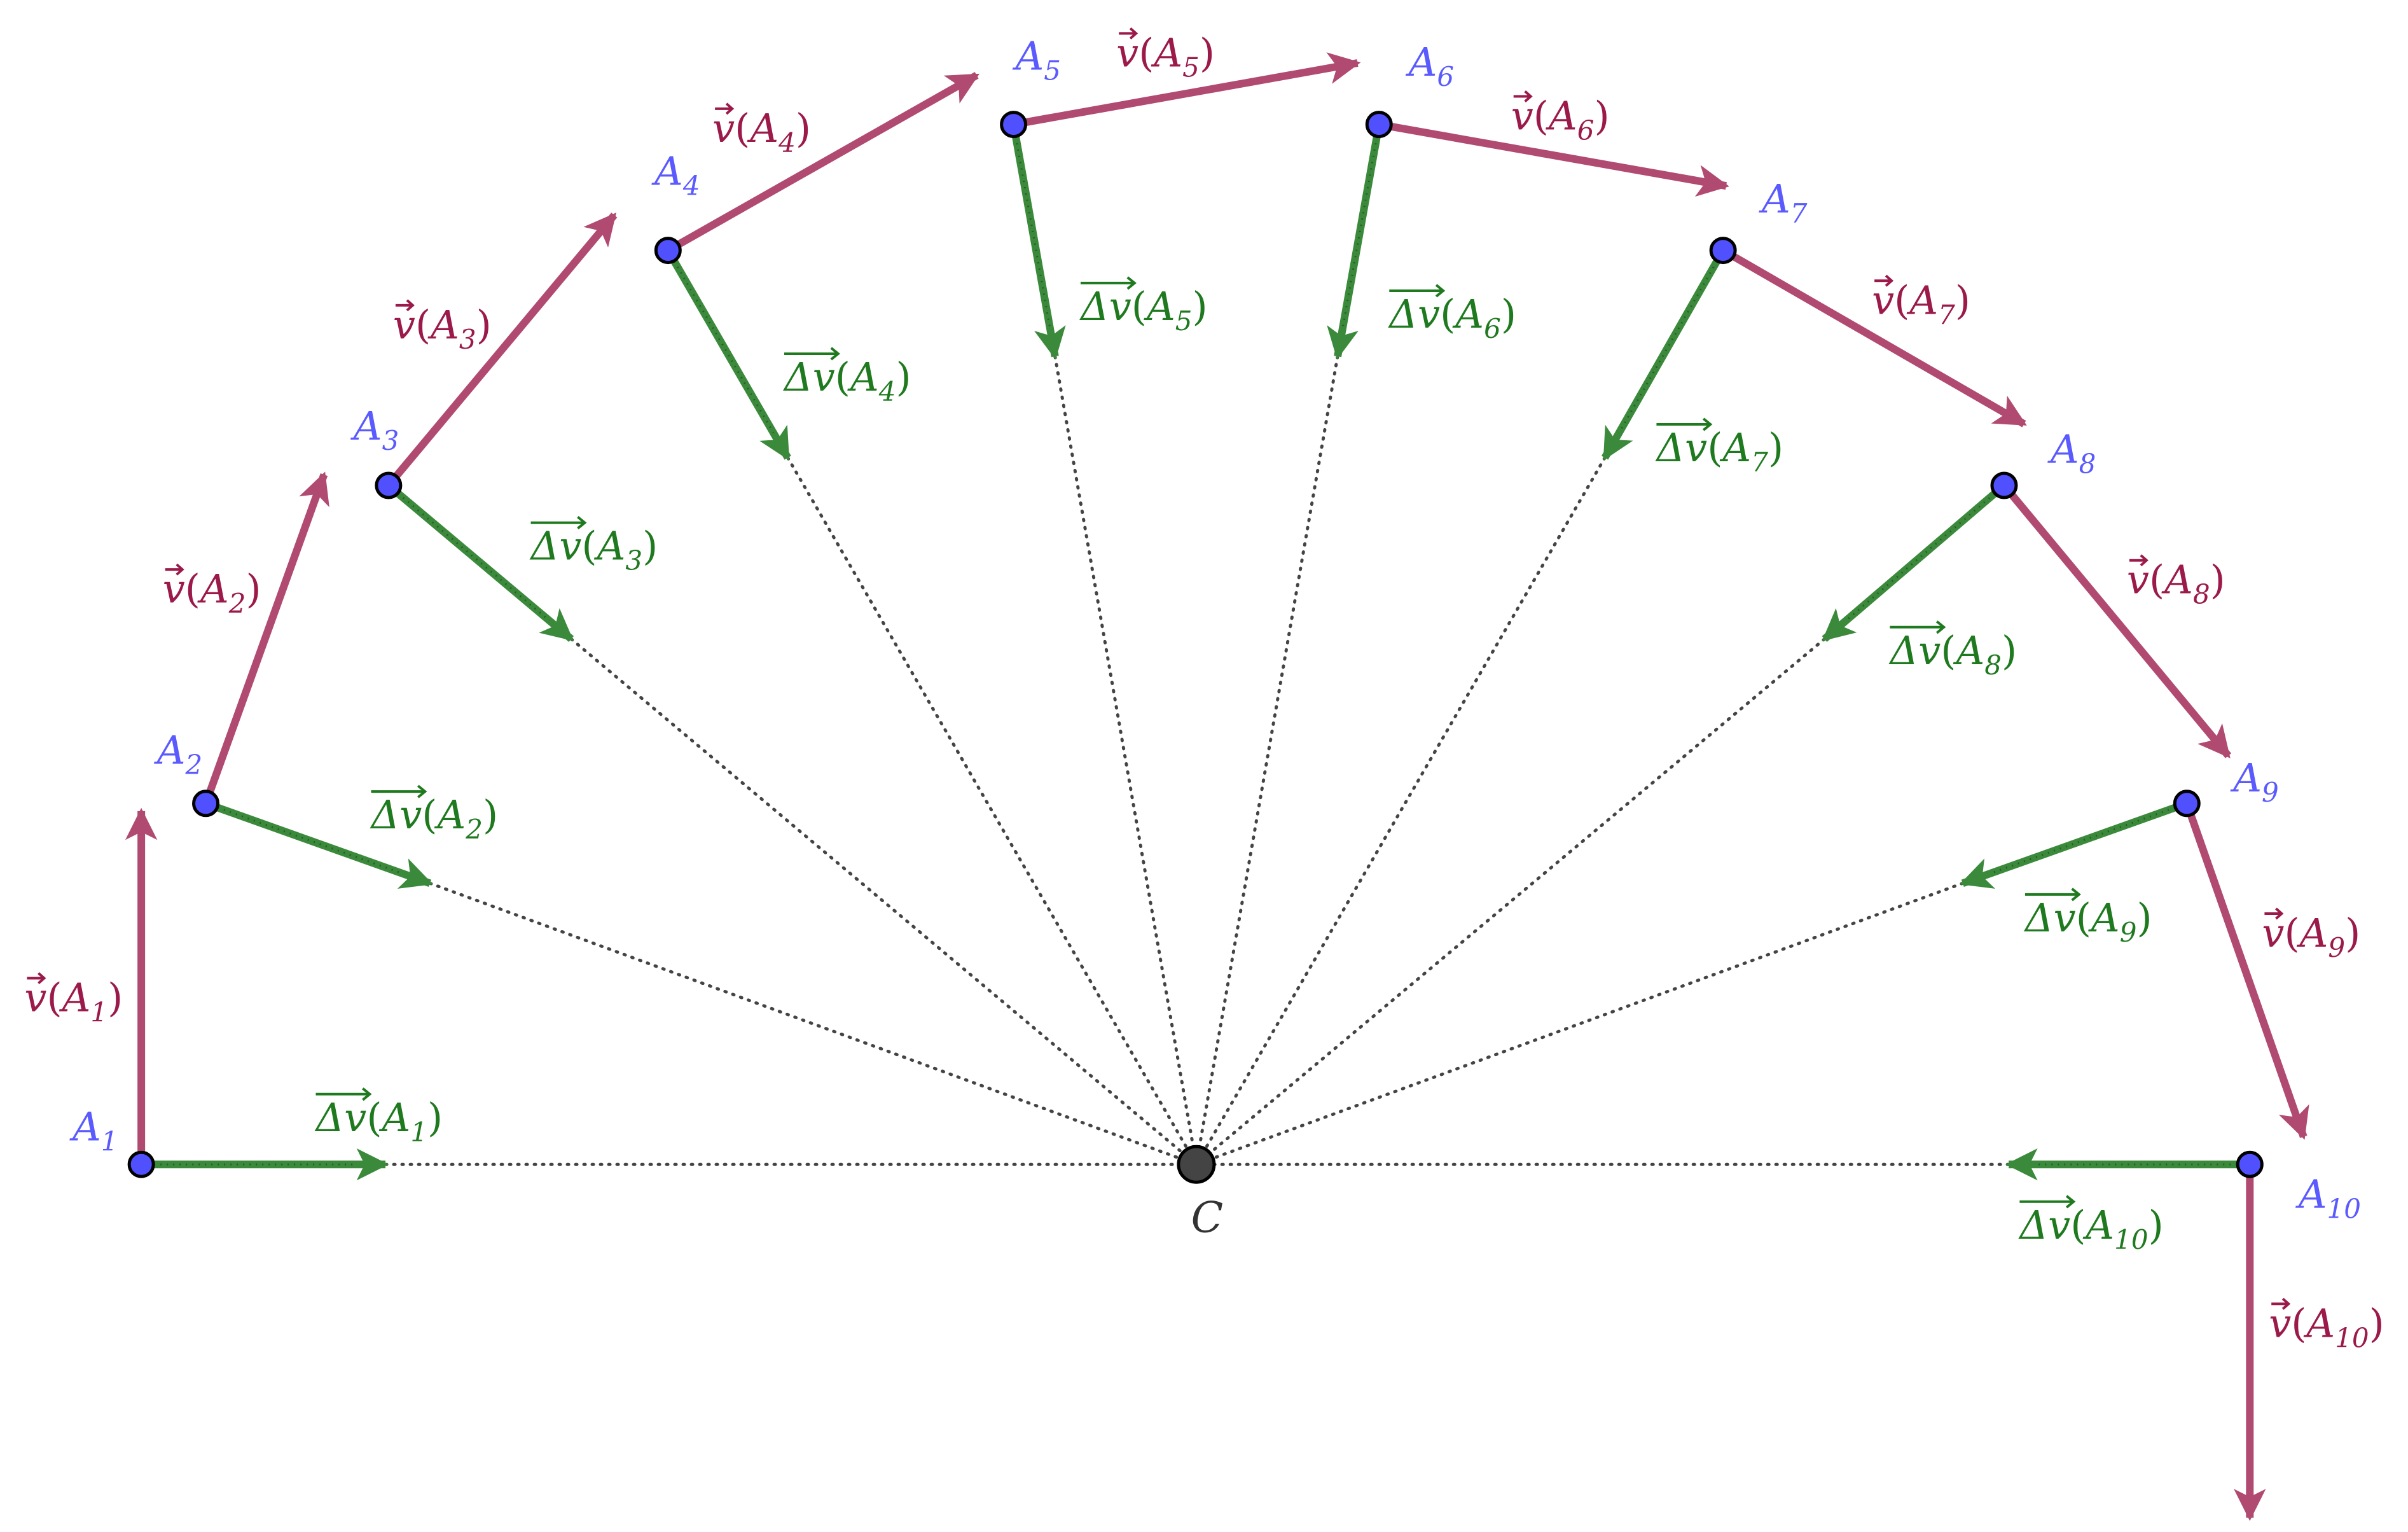  I want to click on delta-v-label-1: Δv(A1), so click(379, 1121).